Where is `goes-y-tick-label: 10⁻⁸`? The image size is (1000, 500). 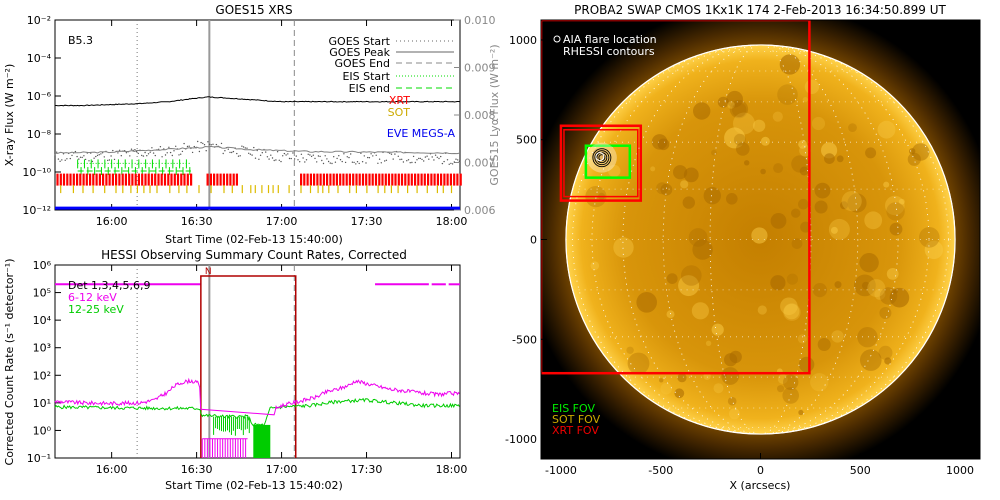 goes-y-tick-label: 10⁻⁸ is located at coordinates (39, 134).